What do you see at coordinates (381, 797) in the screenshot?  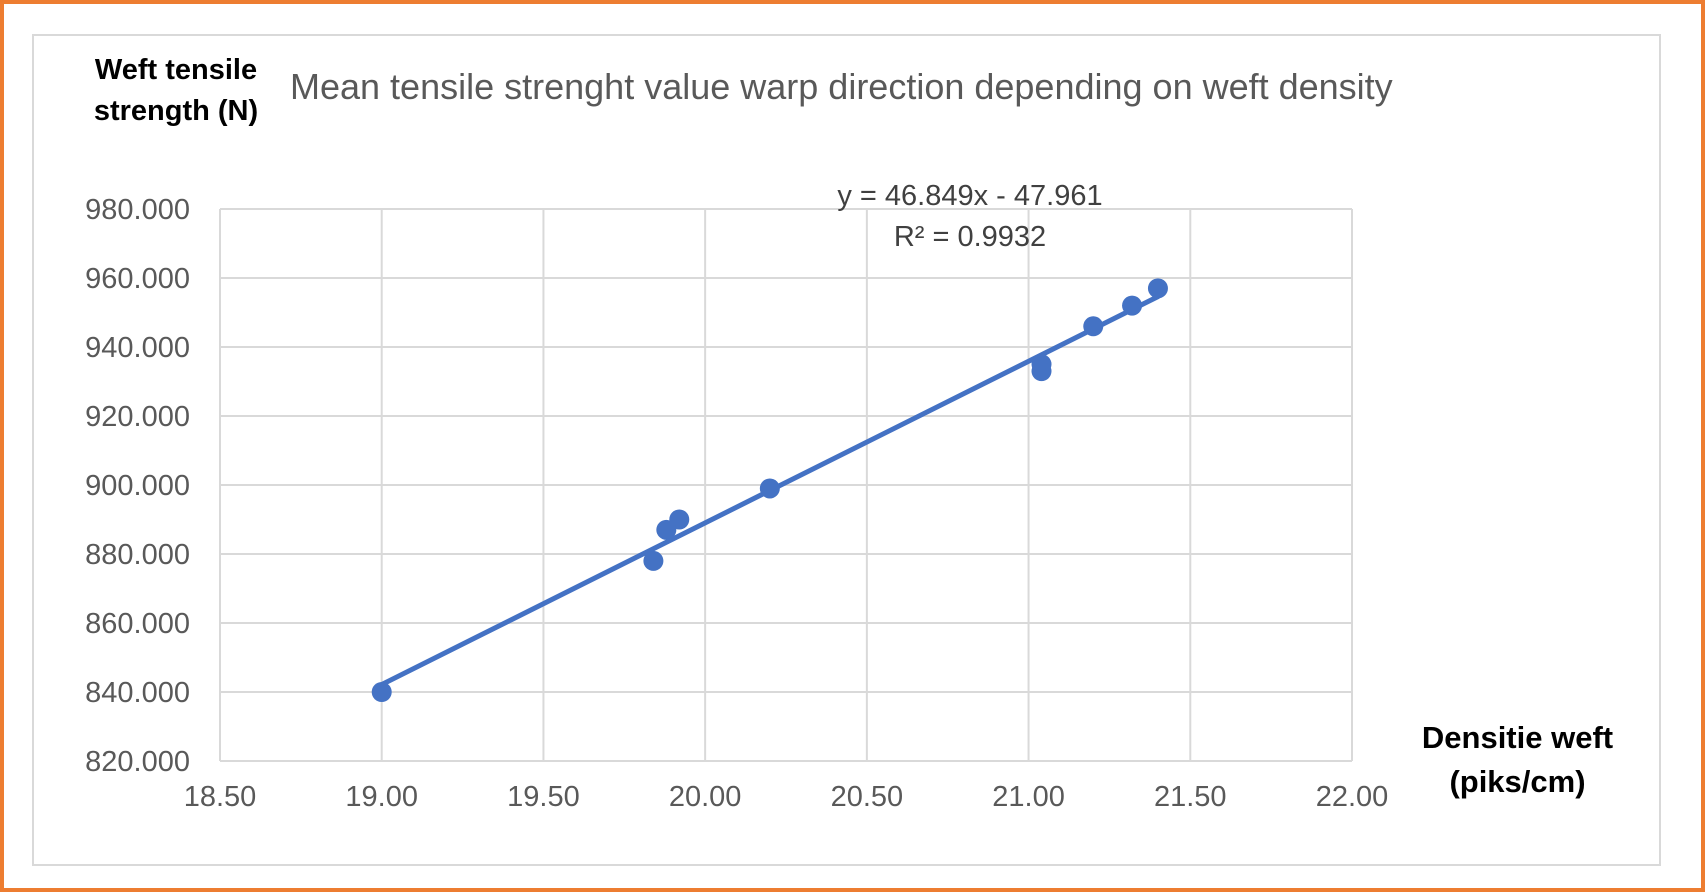 I see `x-tick-label: 19.00` at bounding box center [381, 797].